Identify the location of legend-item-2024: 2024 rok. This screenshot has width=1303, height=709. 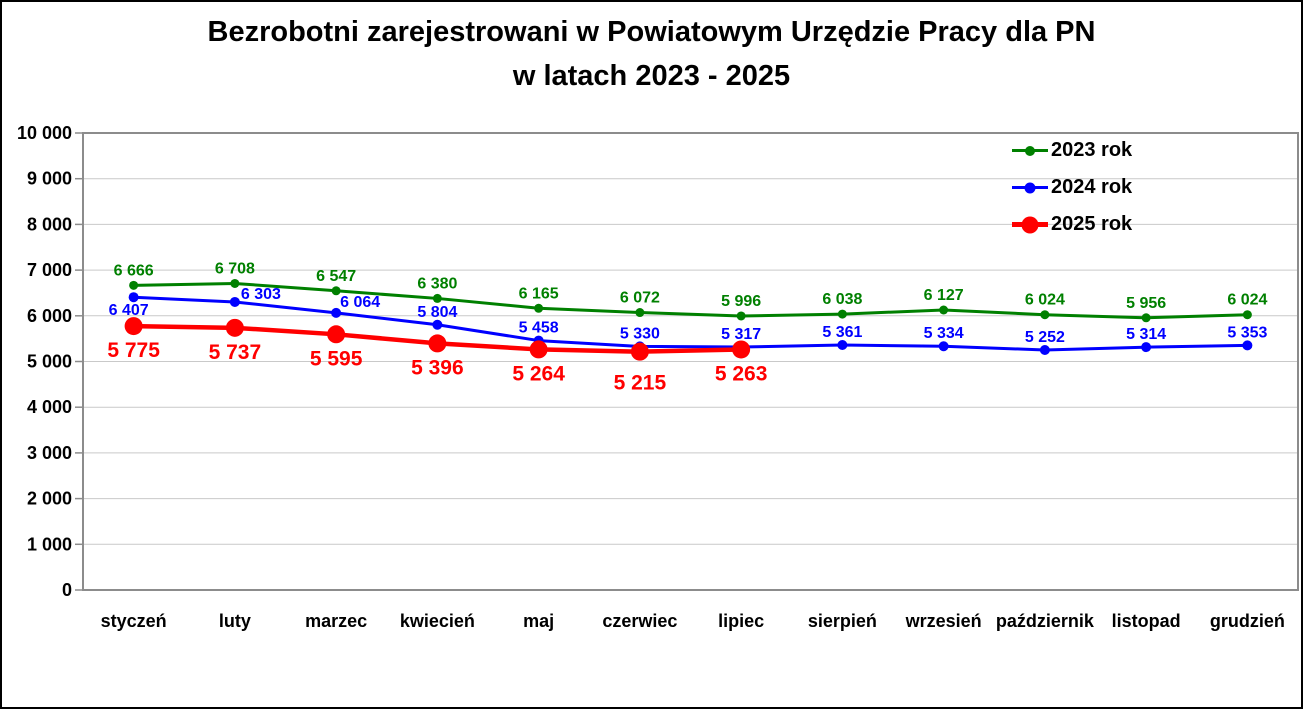
(1072, 187).